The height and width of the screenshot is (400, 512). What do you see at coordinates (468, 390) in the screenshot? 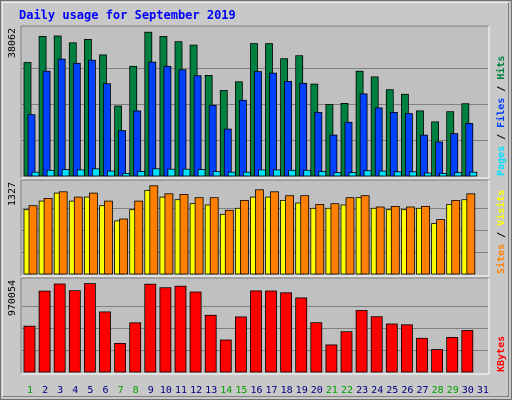
I see `x-tick-day-30: 30` at bounding box center [468, 390].